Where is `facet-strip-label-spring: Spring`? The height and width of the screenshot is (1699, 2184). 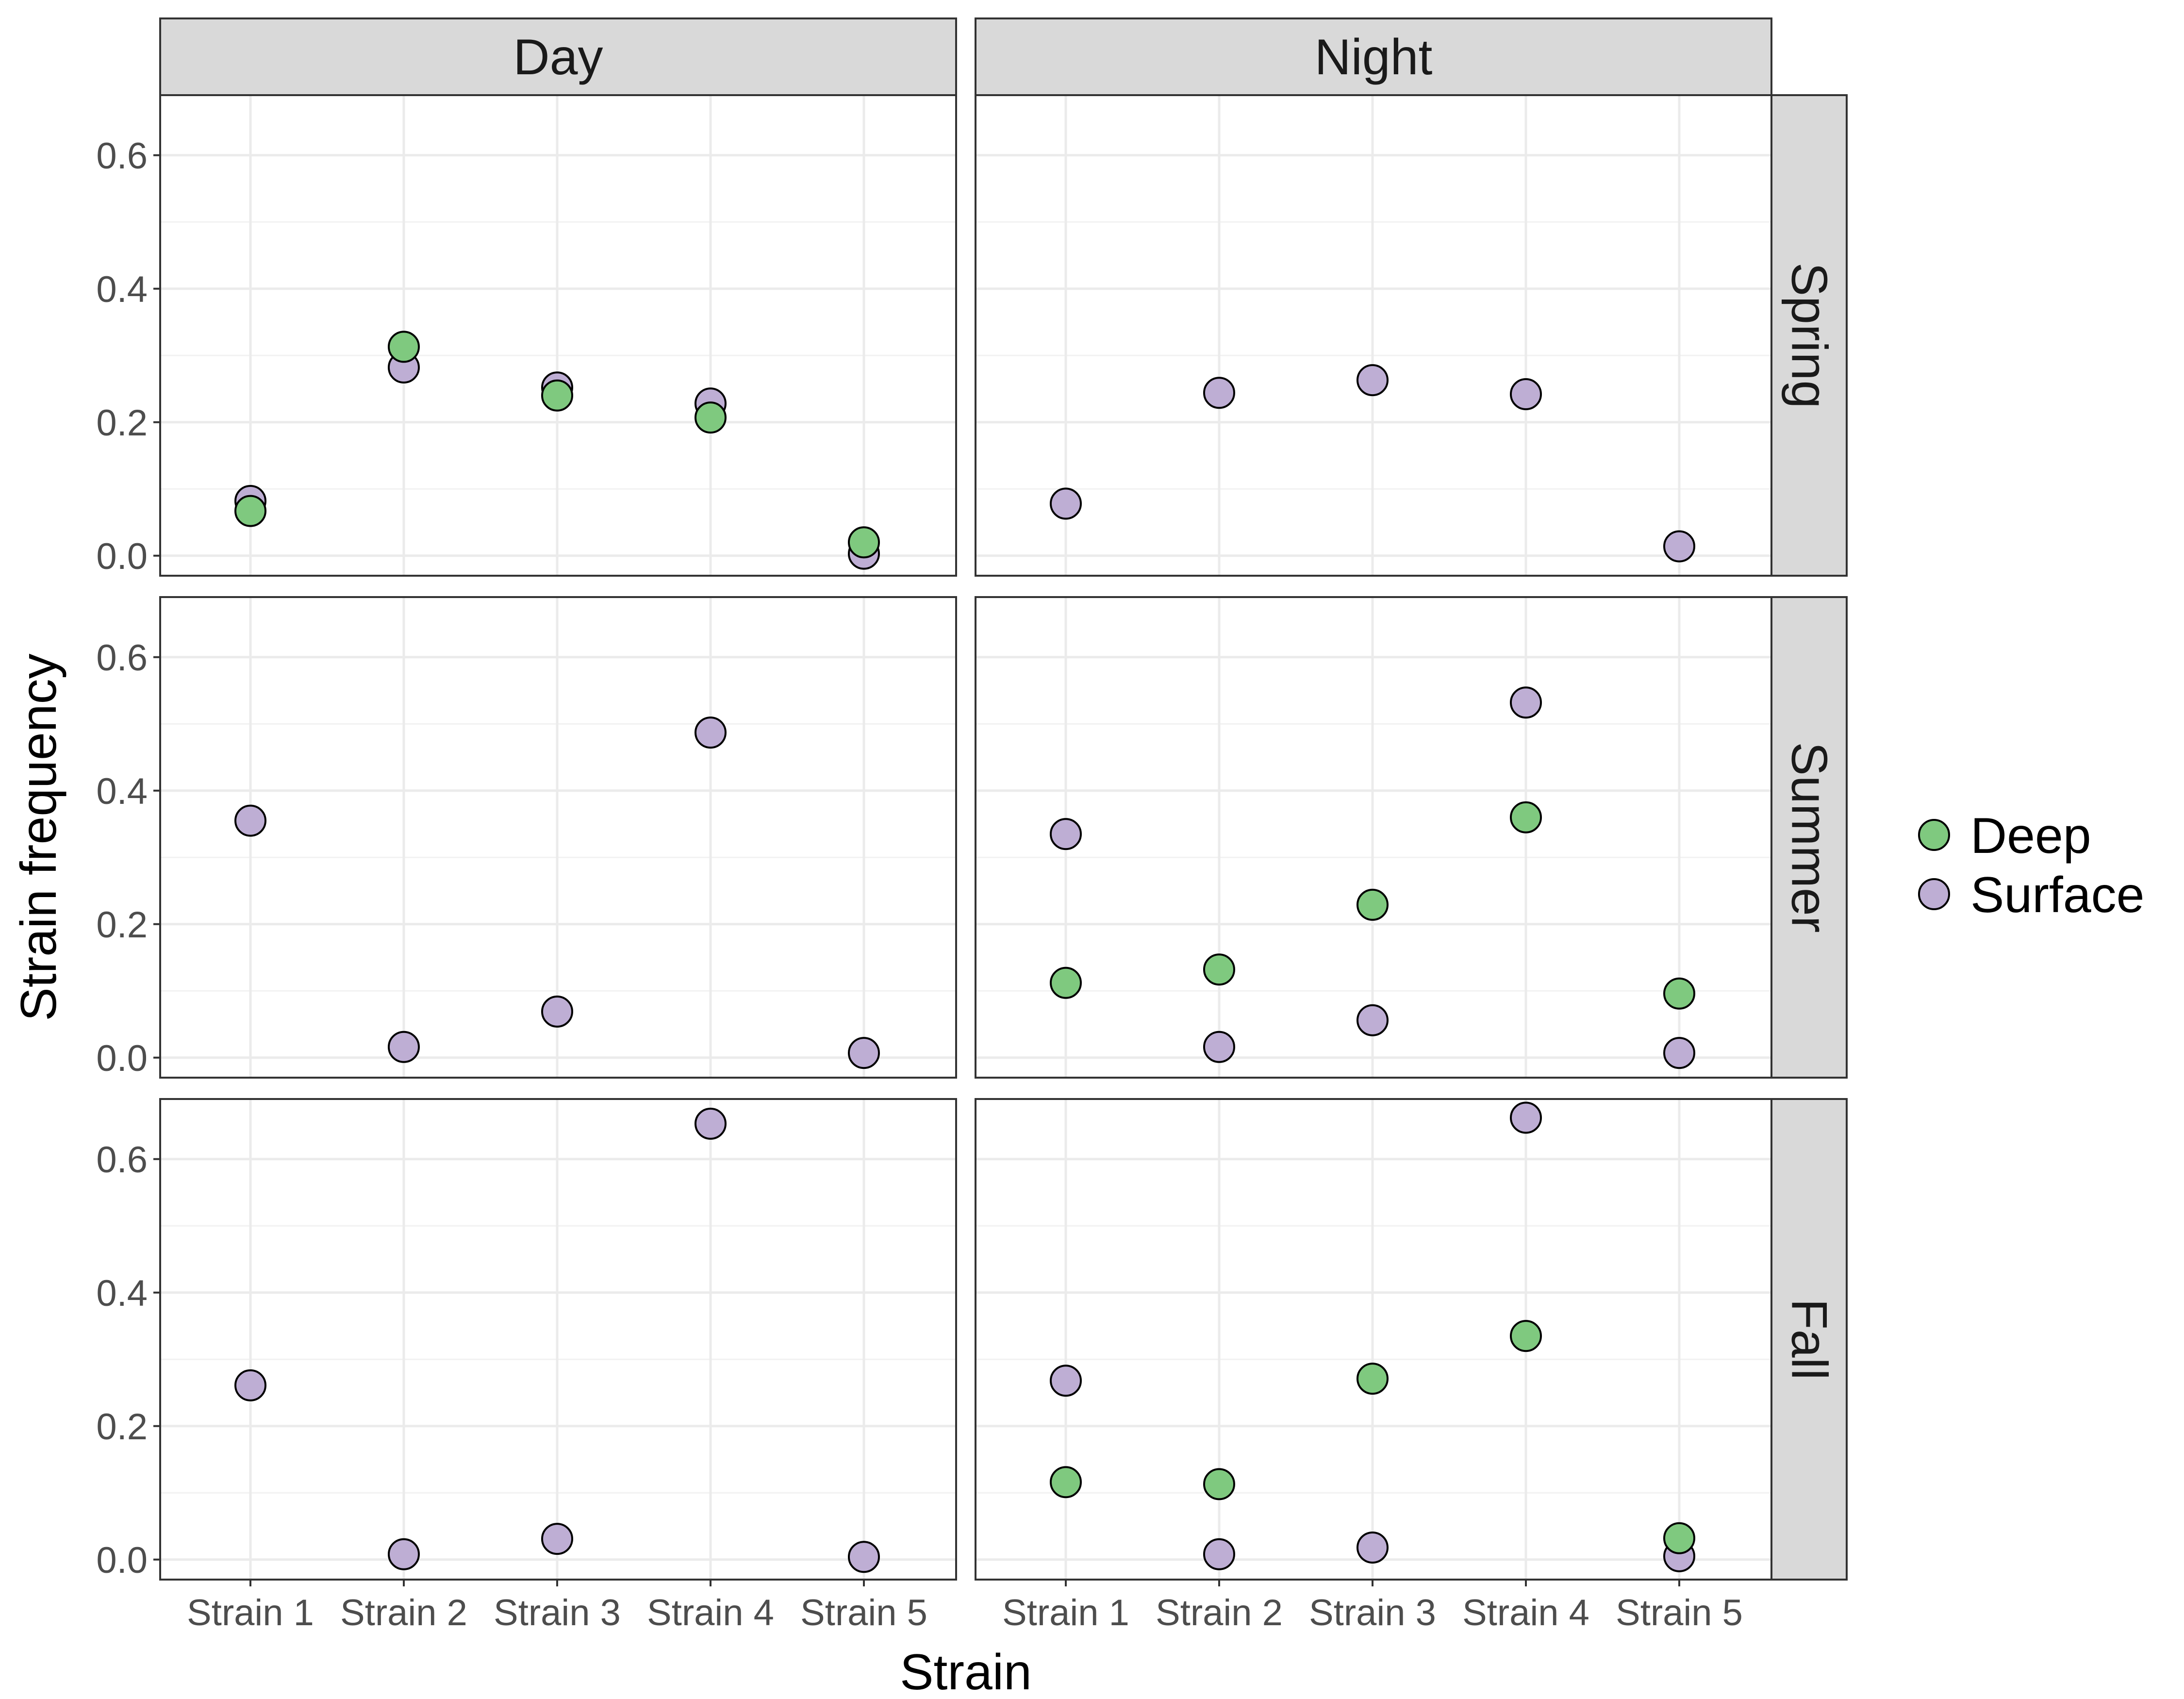 facet-strip-label-spring: Spring is located at coordinates (1809, 336).